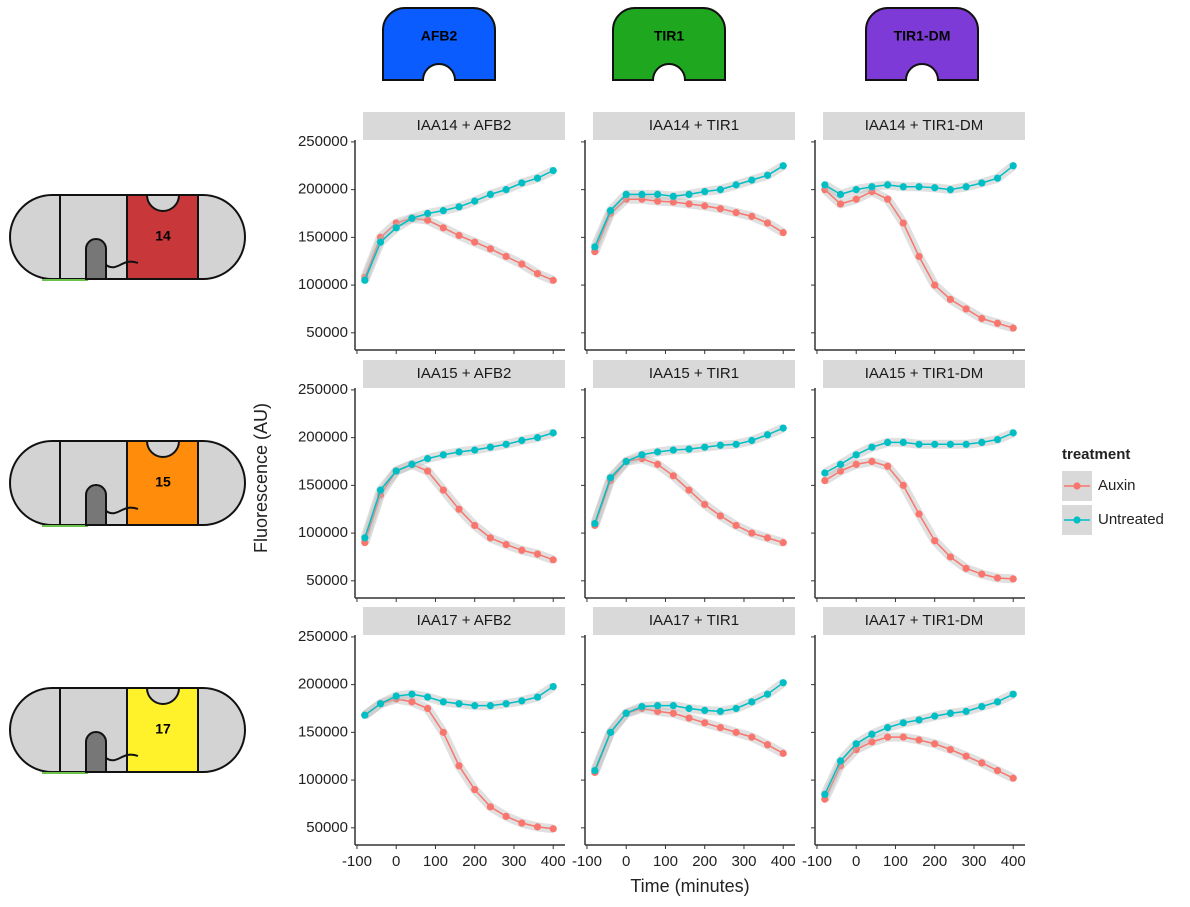 This screenshot has width=1190, height=907. What do you see at coordinates (922, 36) in the screenshot?
I see `column-header: TIR1-DM` at bounding box center [922, 36].